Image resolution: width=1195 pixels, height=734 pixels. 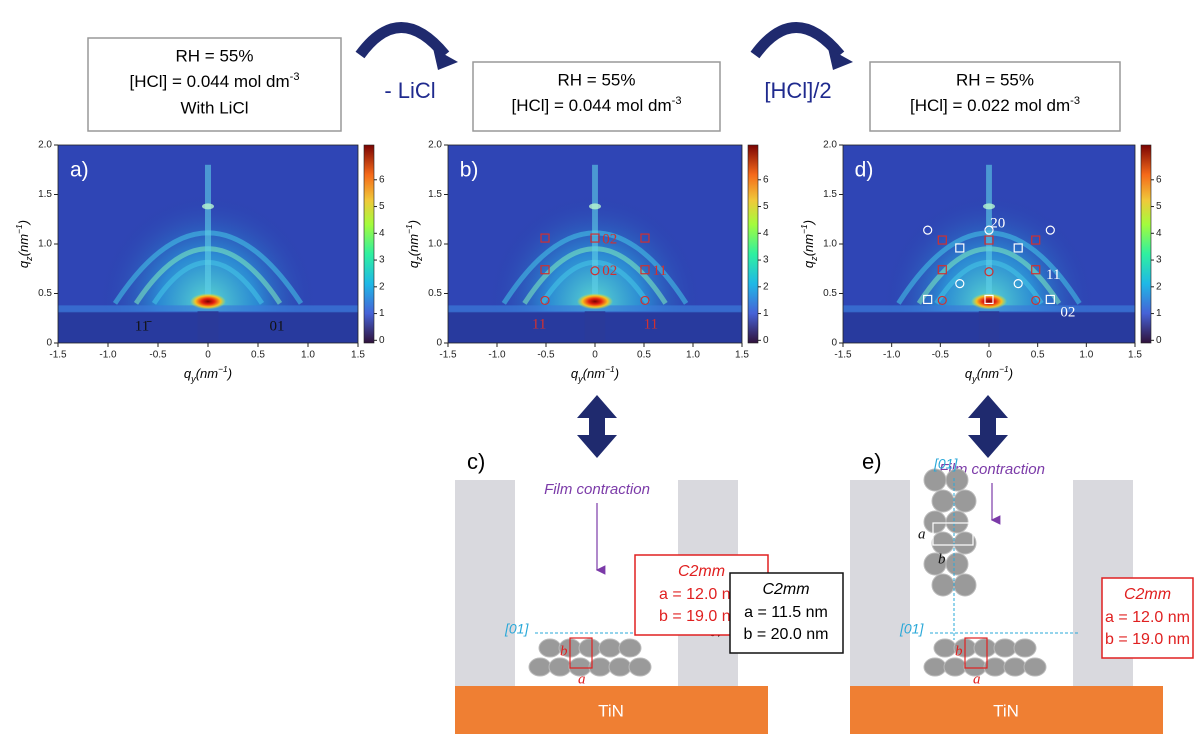 I want to click on y-axis-label-part: z, so click(x=29, y=259).